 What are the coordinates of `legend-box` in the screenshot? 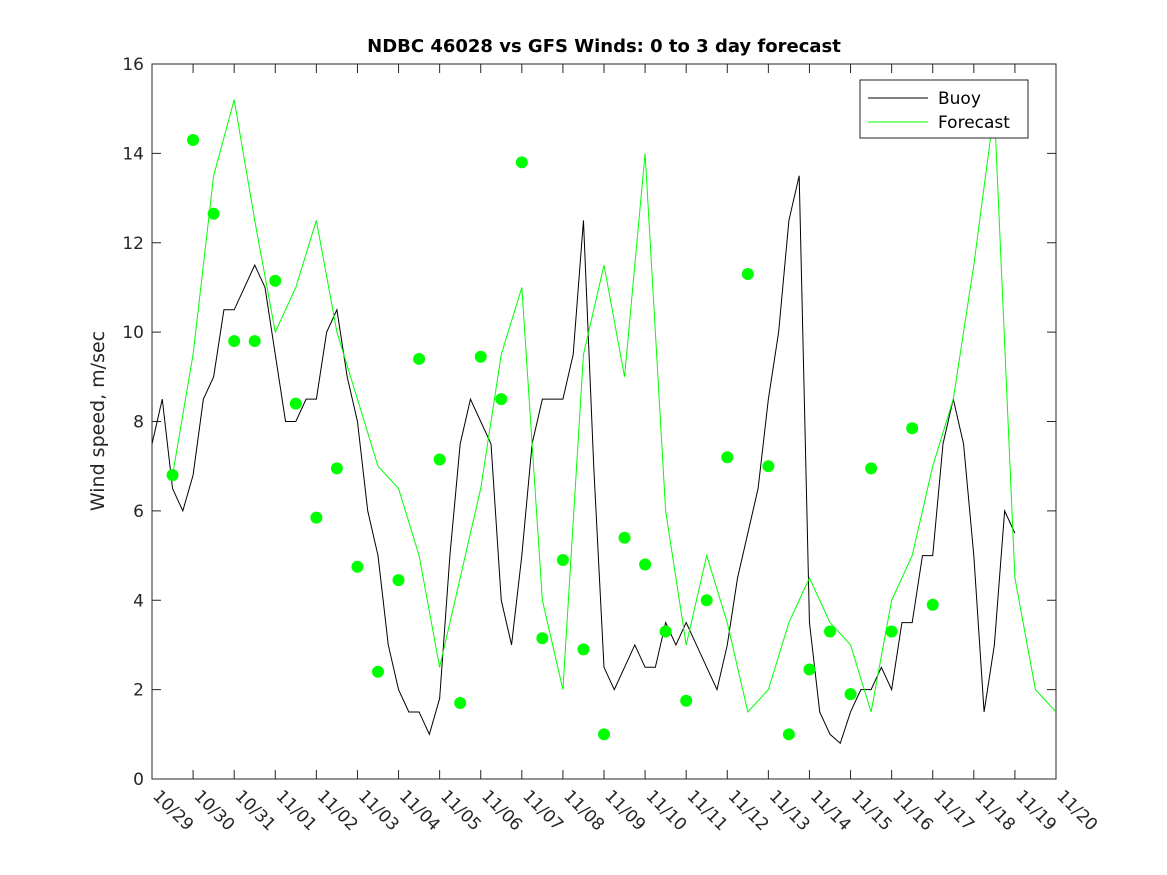 It's located at (944, 109).